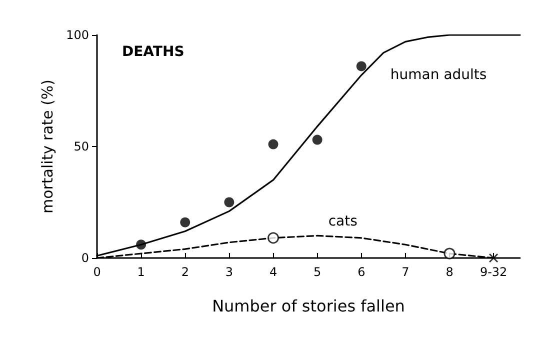  Describe the element at coordinates (97, 272) in the screenshot. I see `x-tick-label: 0` at that location.